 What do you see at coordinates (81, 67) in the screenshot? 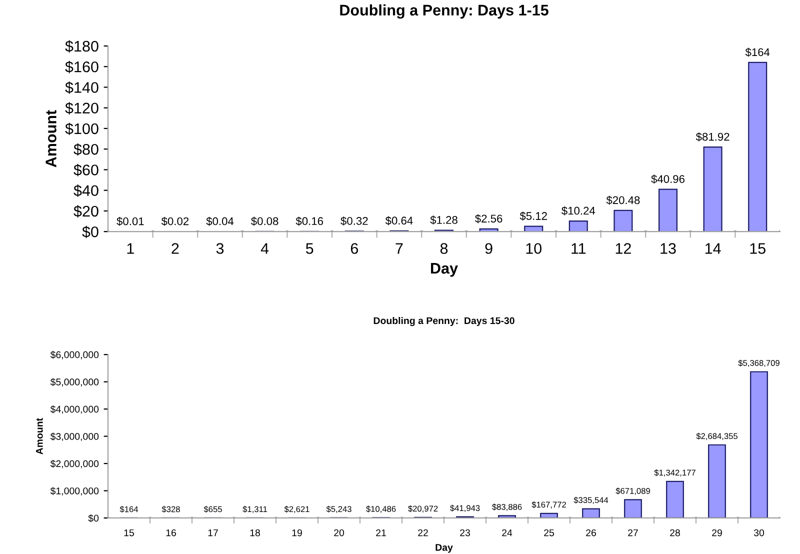
I see `y-tick-label: $160` at bounding box center [81, 67].